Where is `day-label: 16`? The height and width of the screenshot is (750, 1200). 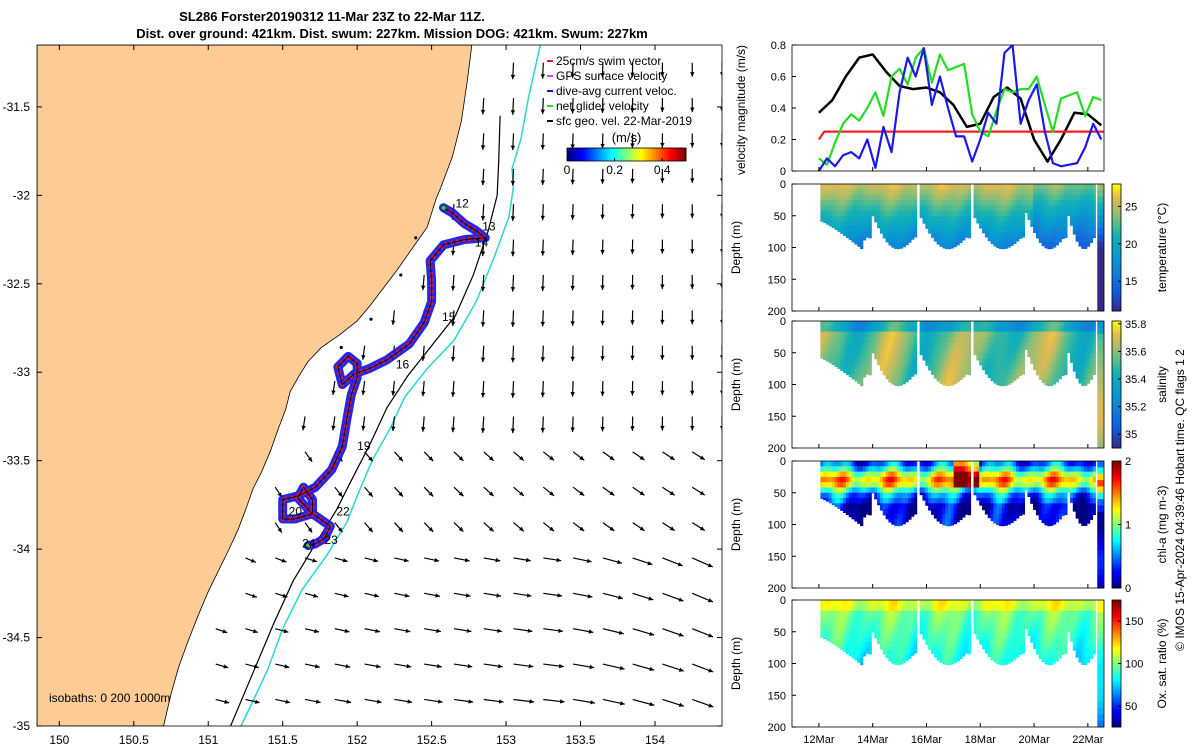 day-label: 16 is located at coordinates (403, 365).